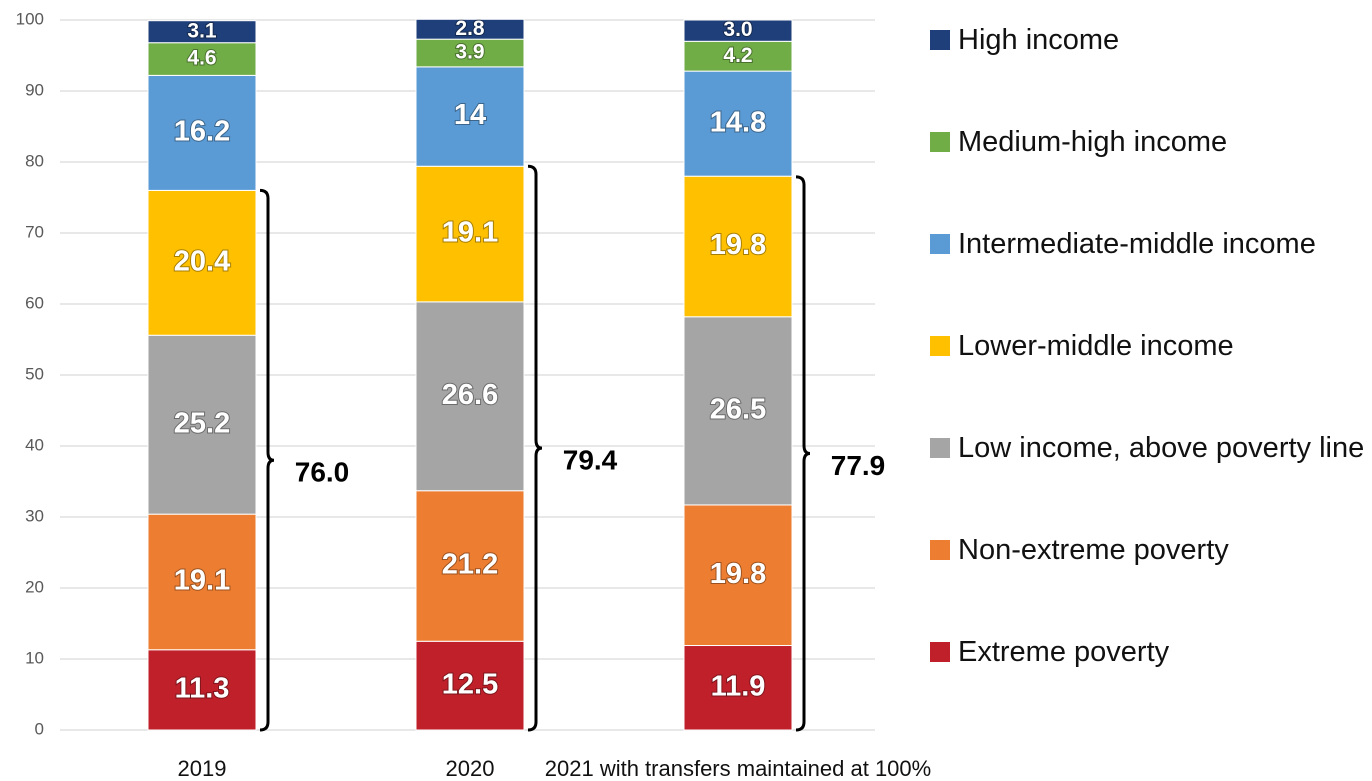 This screenshot has height=781, width=1372. What do you see at coordinates (34, 89) in the screenshot?
I see `y-tick-label: 90` at bounding box center [34, 89].